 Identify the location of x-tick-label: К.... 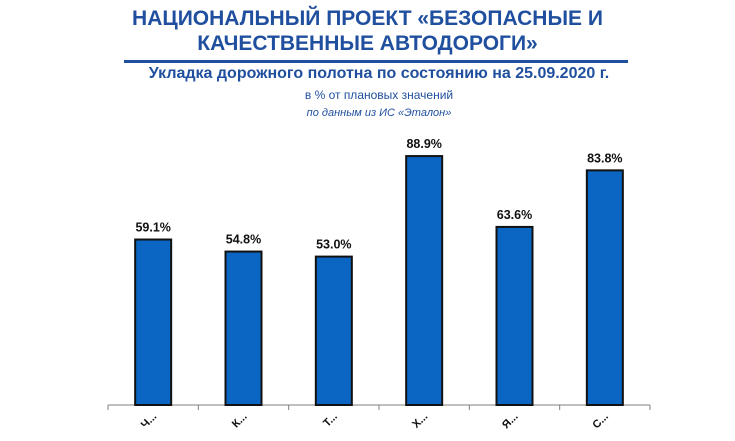
(240, 421).